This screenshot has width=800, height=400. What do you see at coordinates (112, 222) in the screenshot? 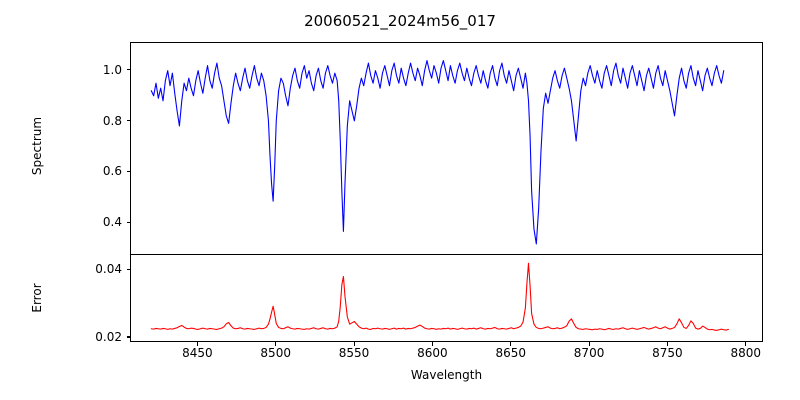
I see `y-tick-label-spectrum: 0.4` at bounding box center [112, 222].